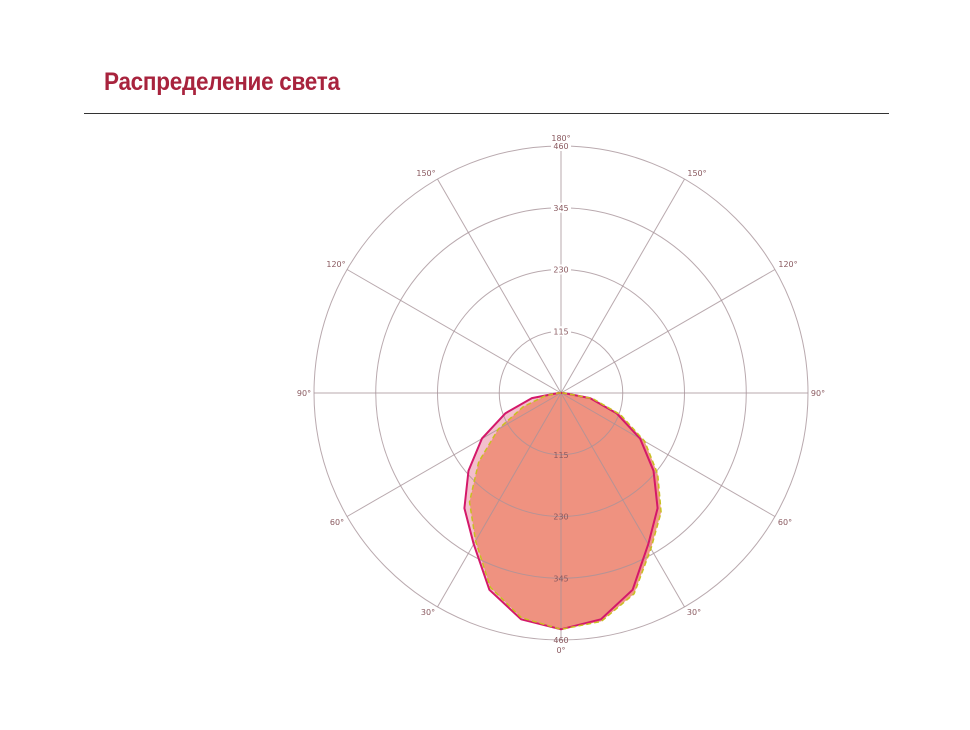 The width and height of the screenshot is (970, 730). I want to click on page-title: Распределение света, so click(222, 82).